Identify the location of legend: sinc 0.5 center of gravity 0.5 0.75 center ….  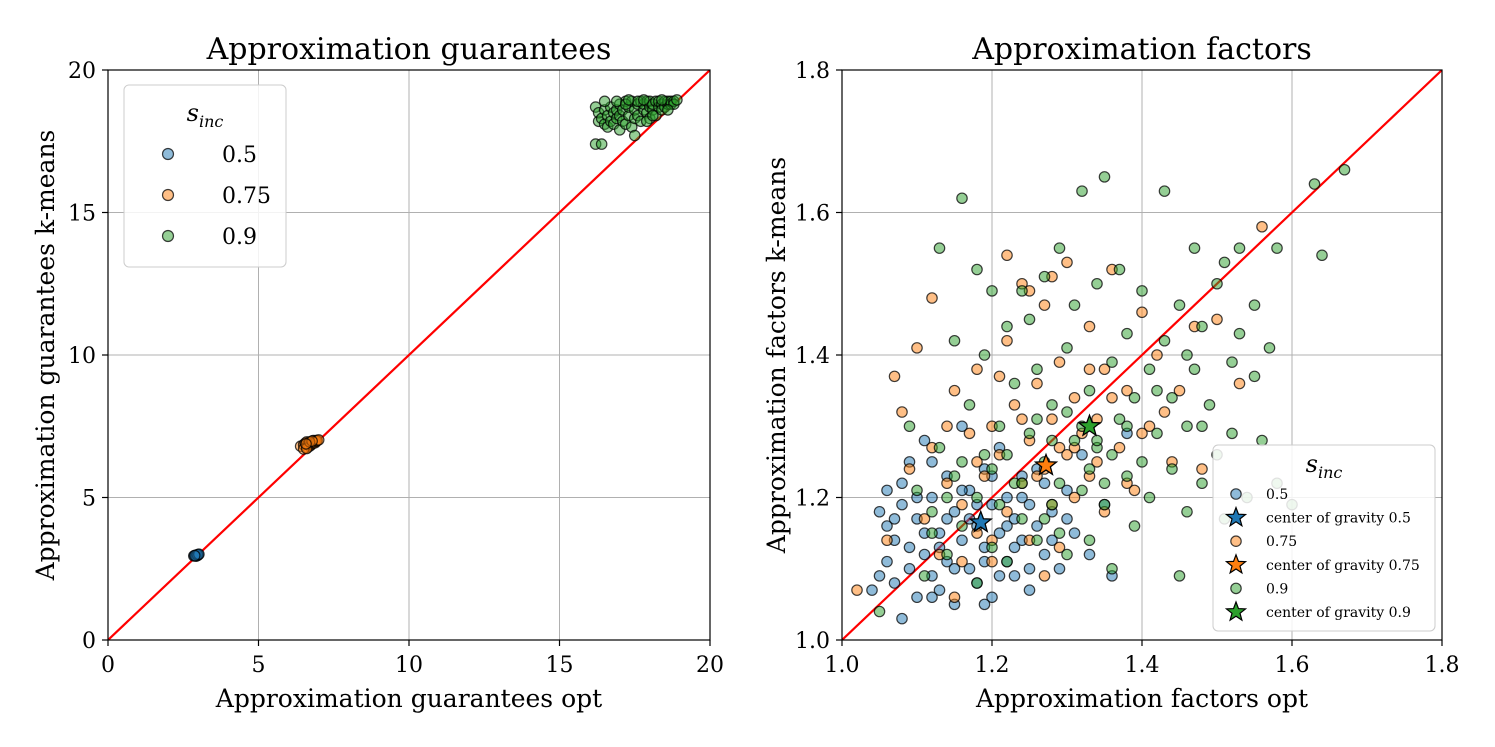
(1324, 538).